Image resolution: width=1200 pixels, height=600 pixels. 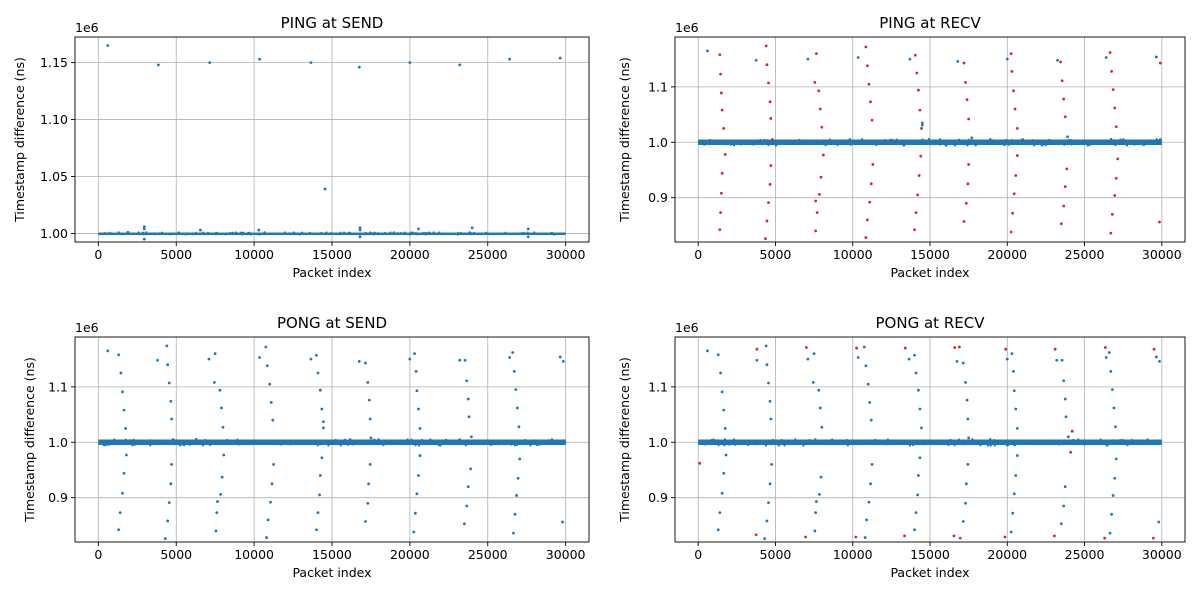 I want to click on x-tick-label: 0, so click(x=98, y=554).